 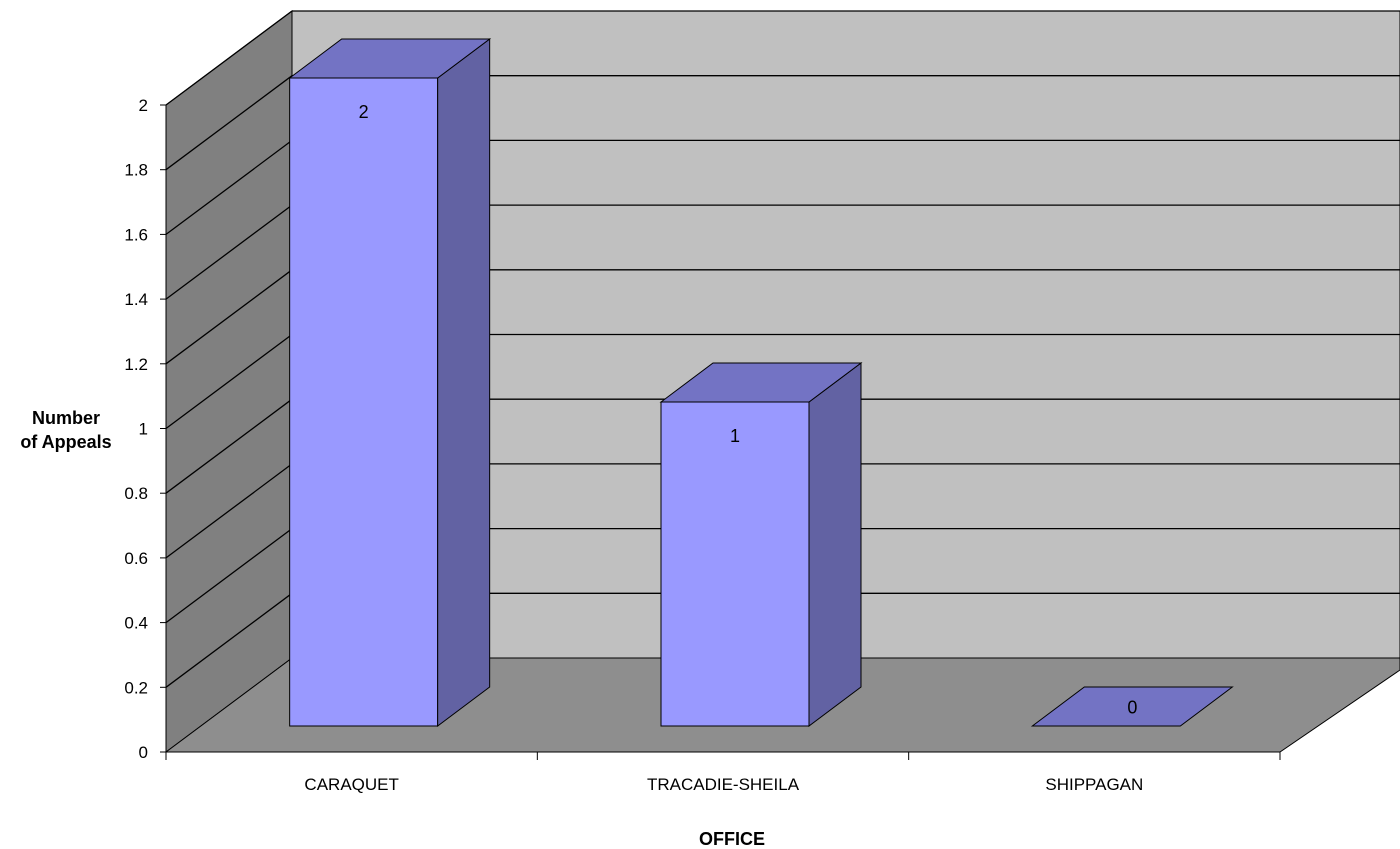 What do you see at coordinates (364, 112) in the screenshot?
I see `data-label: 2` at bounding box center [364, 112].